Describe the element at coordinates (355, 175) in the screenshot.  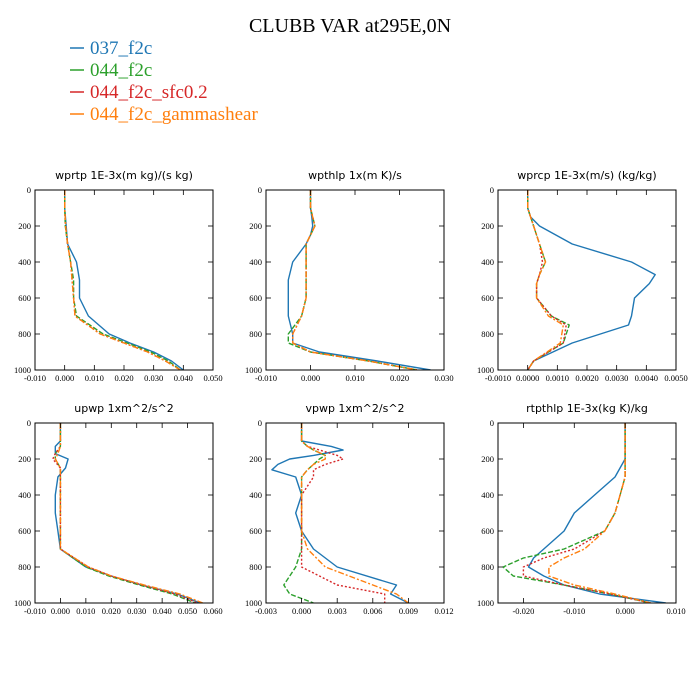
I see `panel-title: wpthlp 1x(m K)/s` at that location.